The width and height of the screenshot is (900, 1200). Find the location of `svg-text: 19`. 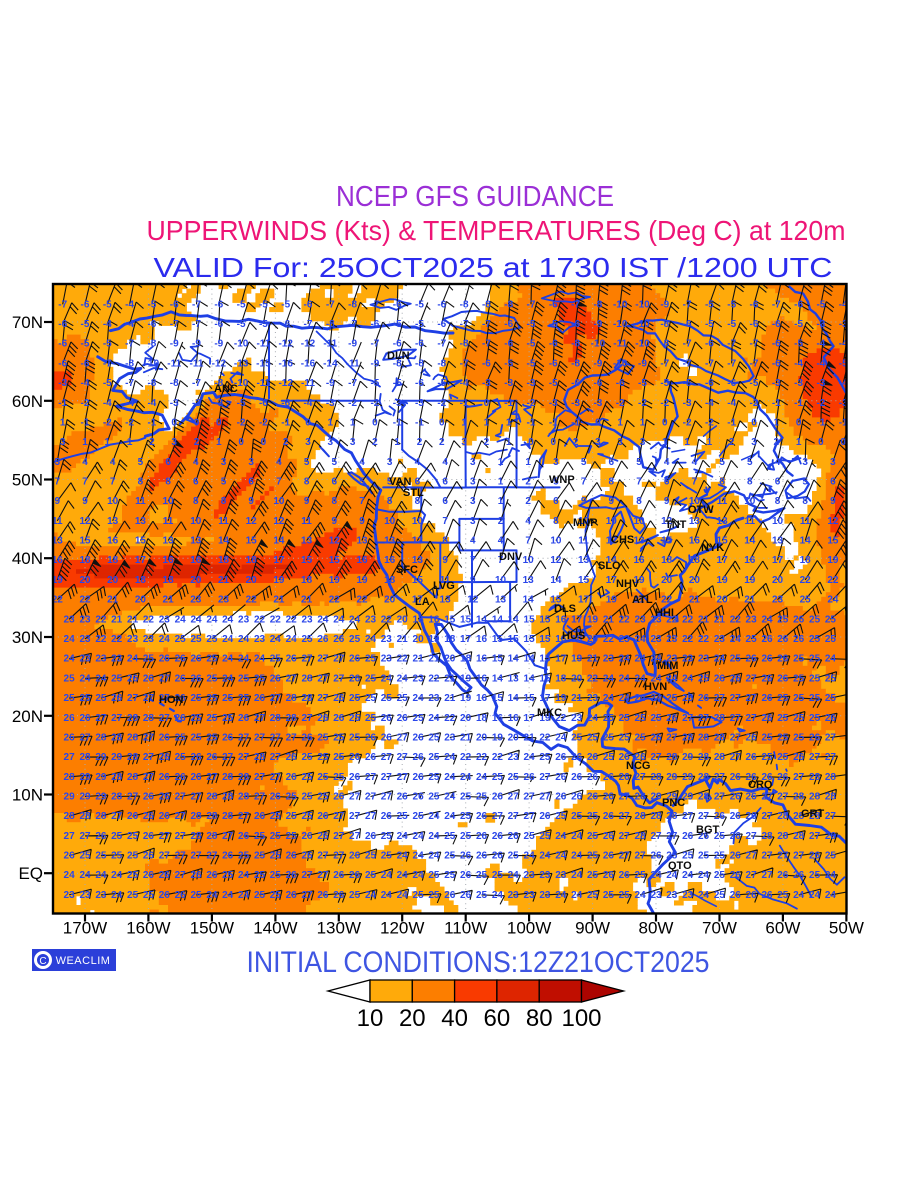

svg-text: 19 is located at coordinates (612, 600).